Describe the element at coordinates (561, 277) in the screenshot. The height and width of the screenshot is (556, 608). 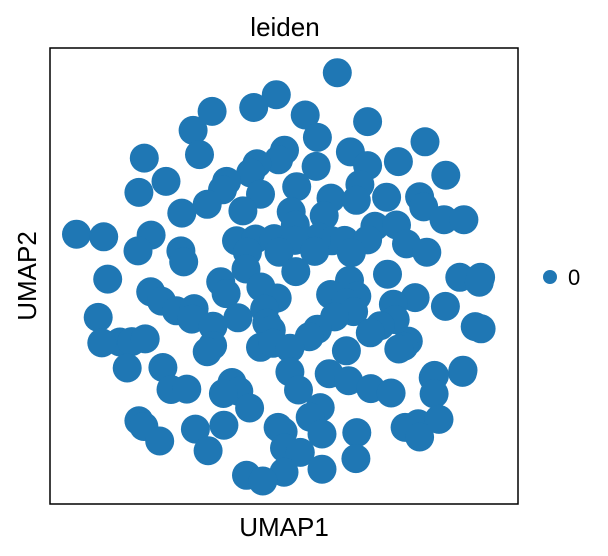
I see `legend: 0` at that location.